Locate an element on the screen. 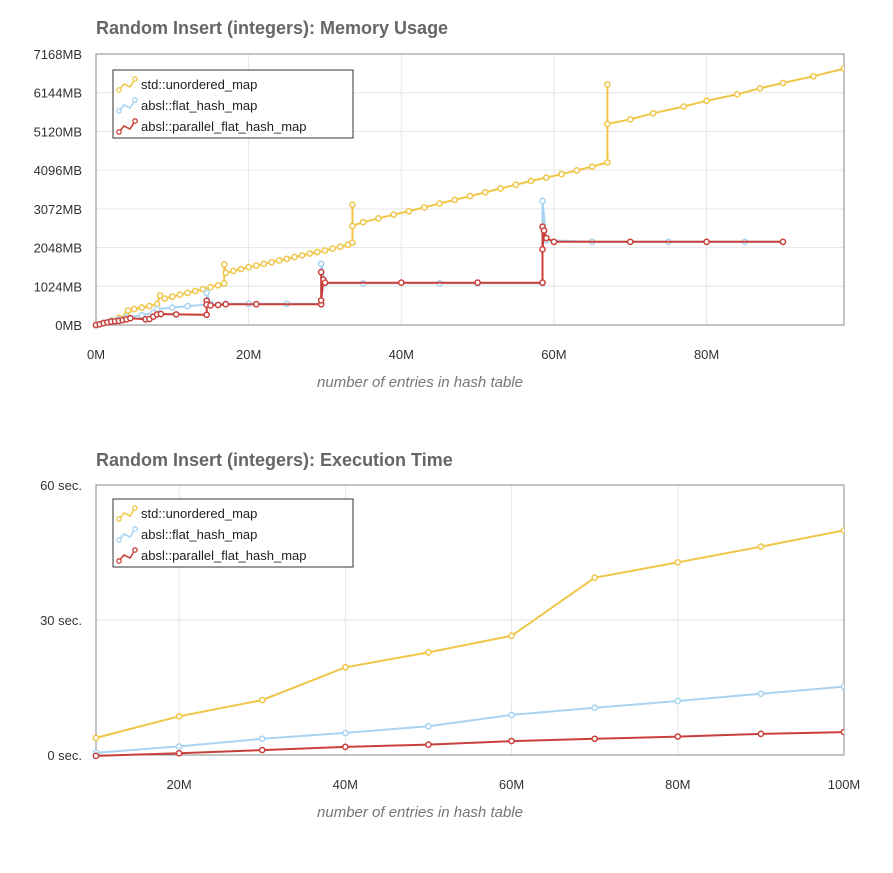 The height and width of the screenshot is (873, 893). x-tick-label: 60M is located at coordinates (553, 354).